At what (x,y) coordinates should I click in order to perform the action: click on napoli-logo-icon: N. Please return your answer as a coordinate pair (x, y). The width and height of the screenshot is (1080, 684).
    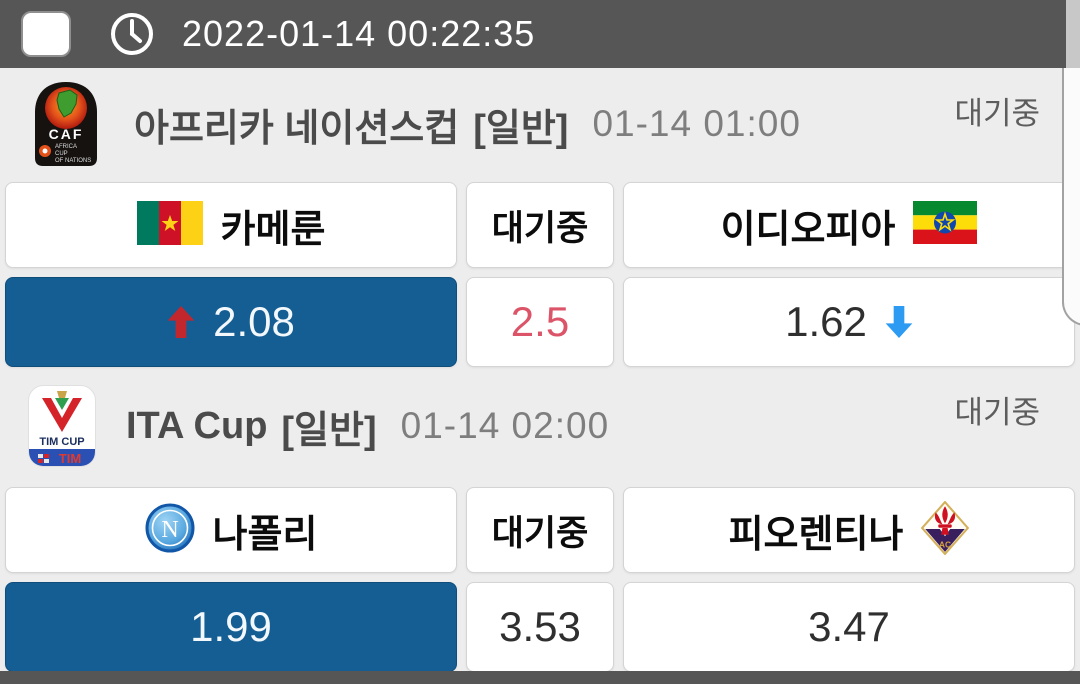
    Looking at the image, I should click on (170, 530).